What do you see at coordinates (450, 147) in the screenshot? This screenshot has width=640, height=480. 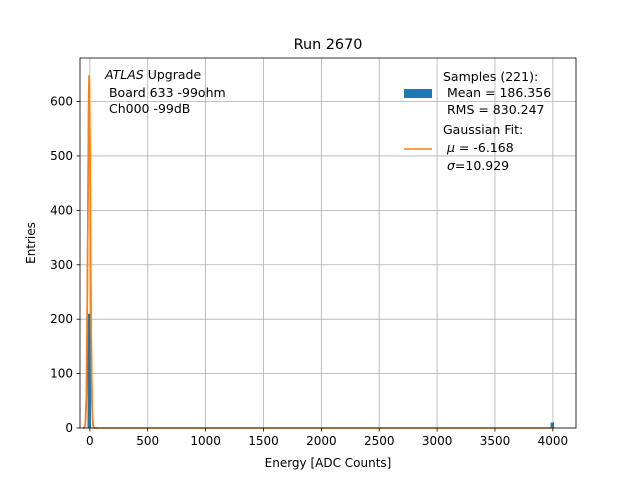 I see `legend-fit-mu-symbol: μ` at bounding box center [450, 147].